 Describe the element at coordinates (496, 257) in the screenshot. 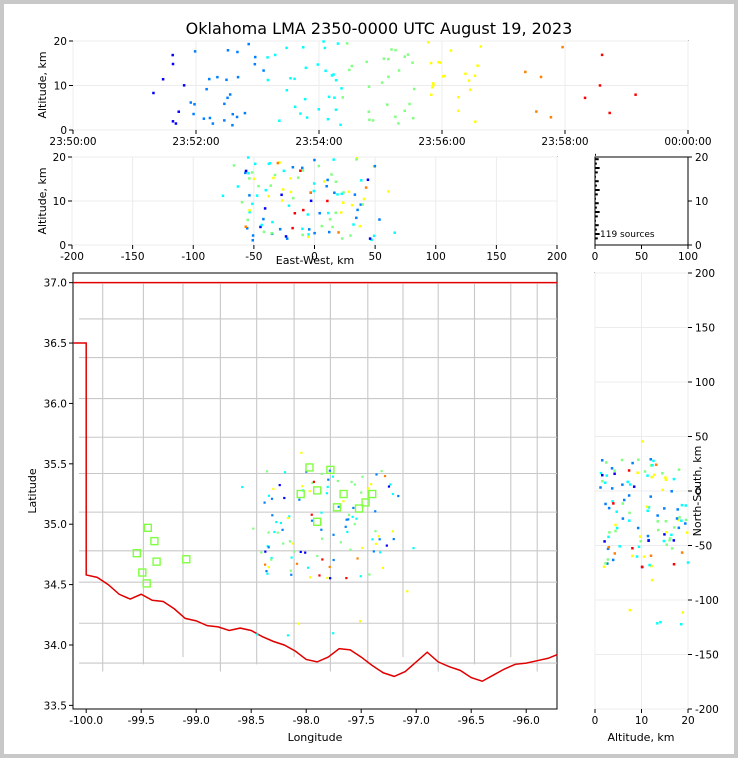

I see `x-tick-label: 150` at that location.